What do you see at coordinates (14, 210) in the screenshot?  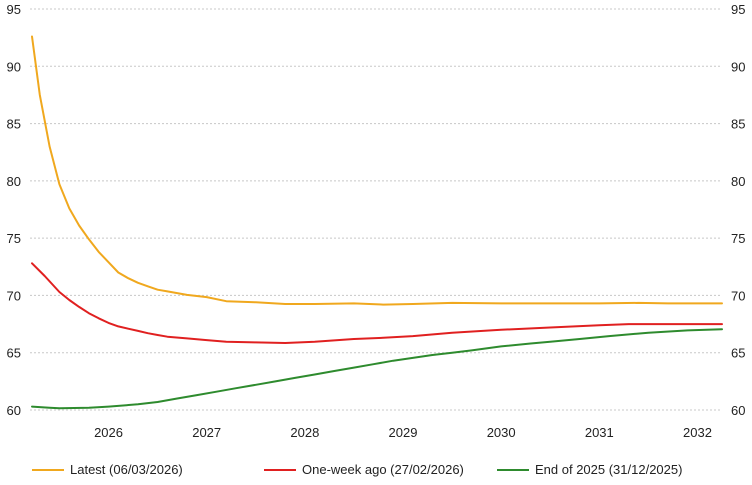 I see `left-y-axis: 60 65 70 75 80 85 90 95` at bounding box center [14, 210].